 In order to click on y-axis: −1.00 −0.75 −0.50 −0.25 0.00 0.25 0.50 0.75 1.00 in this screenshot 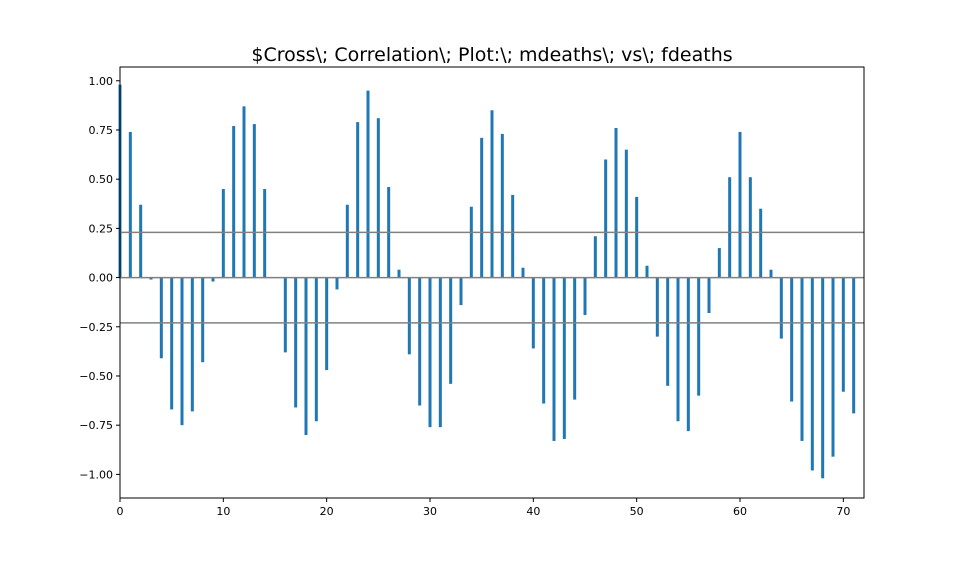, I will do `click(99, 278)`.